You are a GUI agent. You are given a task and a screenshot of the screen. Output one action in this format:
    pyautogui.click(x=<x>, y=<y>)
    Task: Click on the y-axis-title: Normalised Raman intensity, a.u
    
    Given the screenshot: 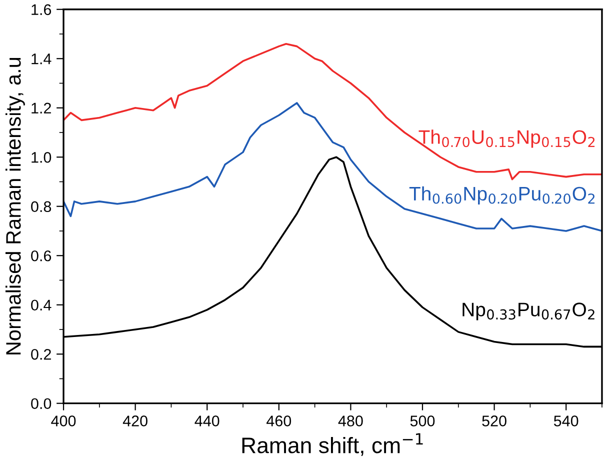 What is the action you would take?
    pyautogui.click(x=15, y=206)
    